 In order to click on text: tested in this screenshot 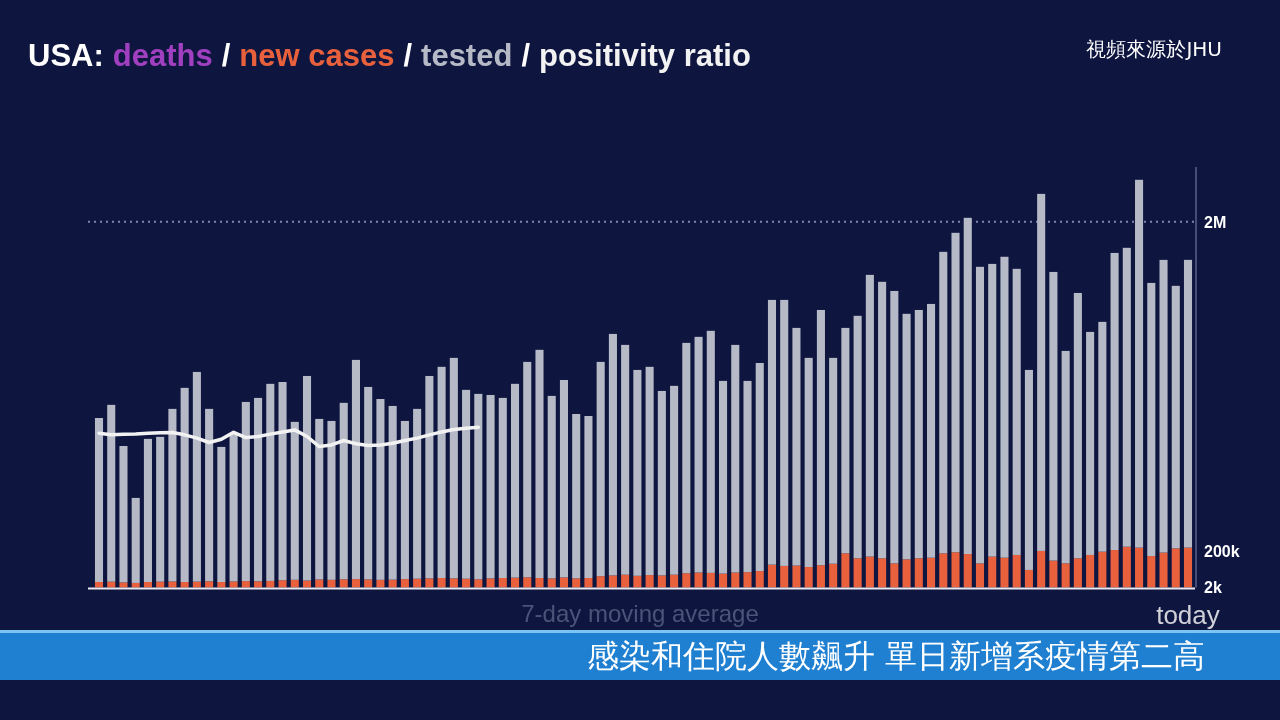, I will do `click(467, 55)`.